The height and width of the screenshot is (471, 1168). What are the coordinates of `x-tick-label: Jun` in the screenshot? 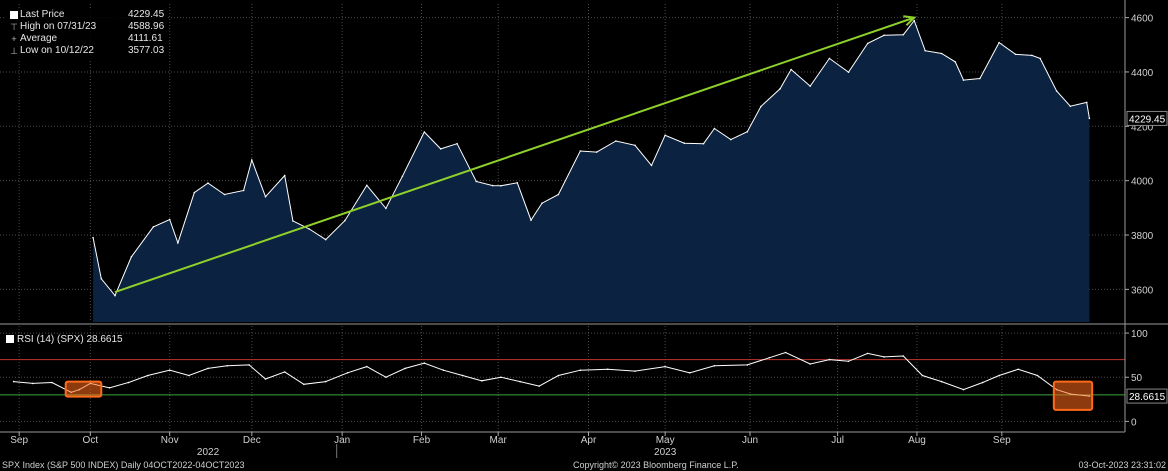 It's located at (750, 440).